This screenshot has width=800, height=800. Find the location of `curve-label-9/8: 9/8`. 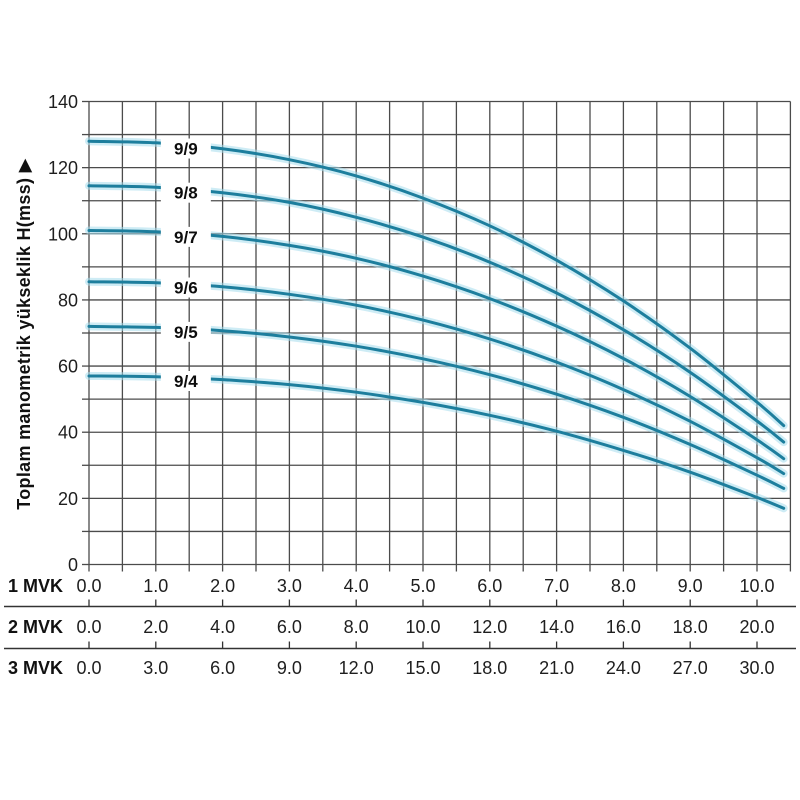

curve-label-9/8: 9/8 is located at coordinates (186, 193).